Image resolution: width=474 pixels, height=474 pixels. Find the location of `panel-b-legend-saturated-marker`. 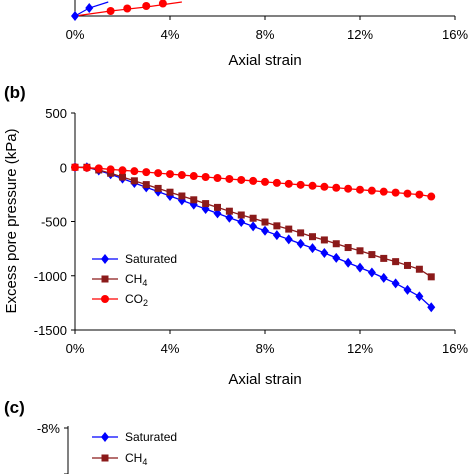

panel-b-legend-saturated-marker is located at coordinates (105, 259).